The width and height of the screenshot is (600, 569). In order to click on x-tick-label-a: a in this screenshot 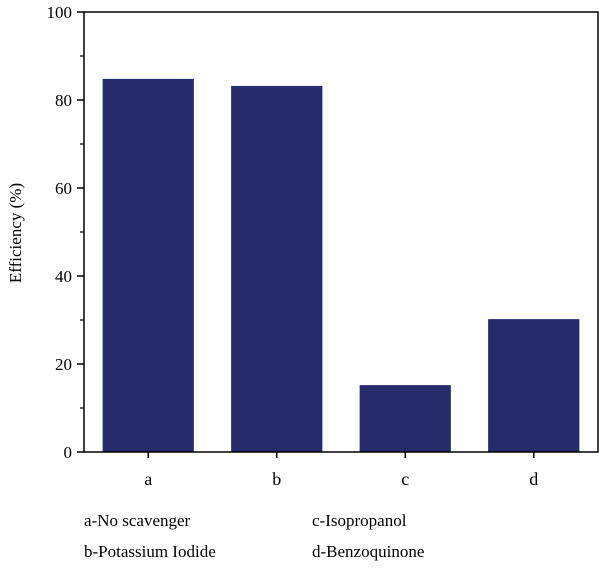, I will do `click(148, 479)`.